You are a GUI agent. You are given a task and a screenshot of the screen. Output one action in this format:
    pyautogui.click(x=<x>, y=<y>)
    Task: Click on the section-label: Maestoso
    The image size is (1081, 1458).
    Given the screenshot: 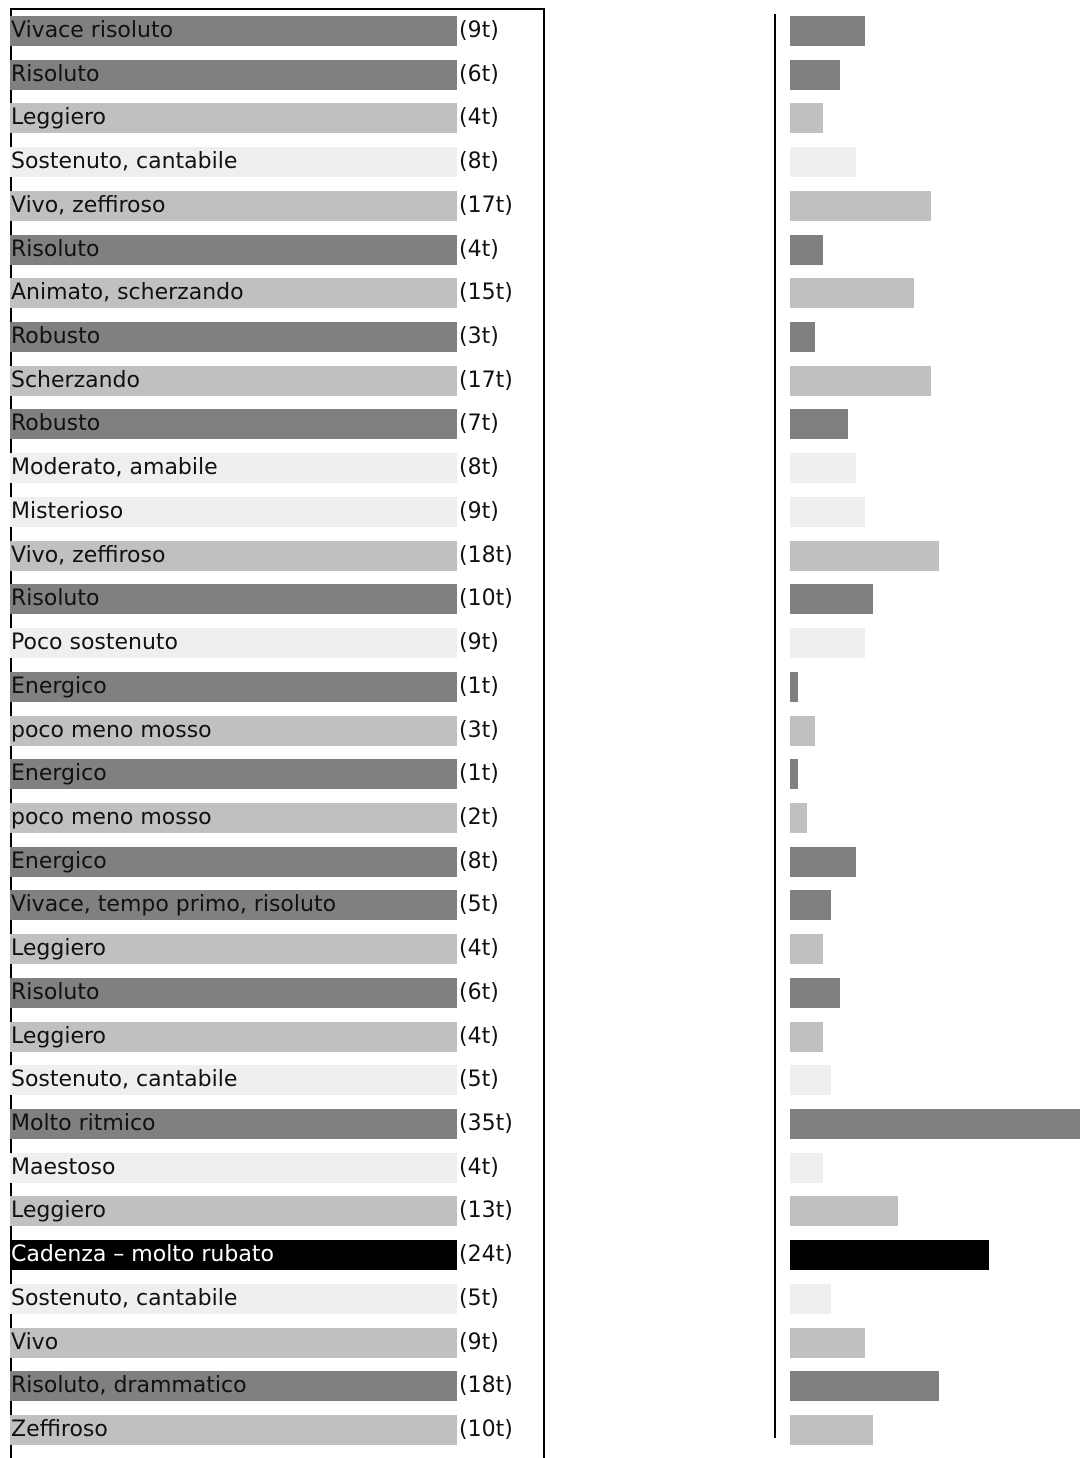 What is the action you would take?
    pyautogui.click(x=233, y=1168)
    